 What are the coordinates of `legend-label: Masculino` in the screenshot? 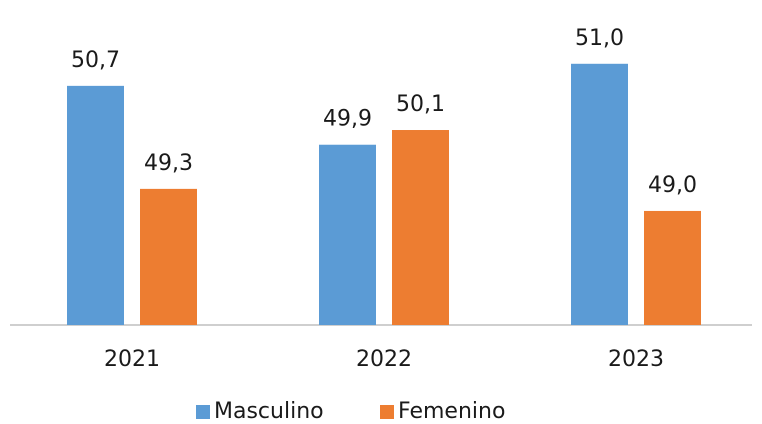 It's located at (269, 411).